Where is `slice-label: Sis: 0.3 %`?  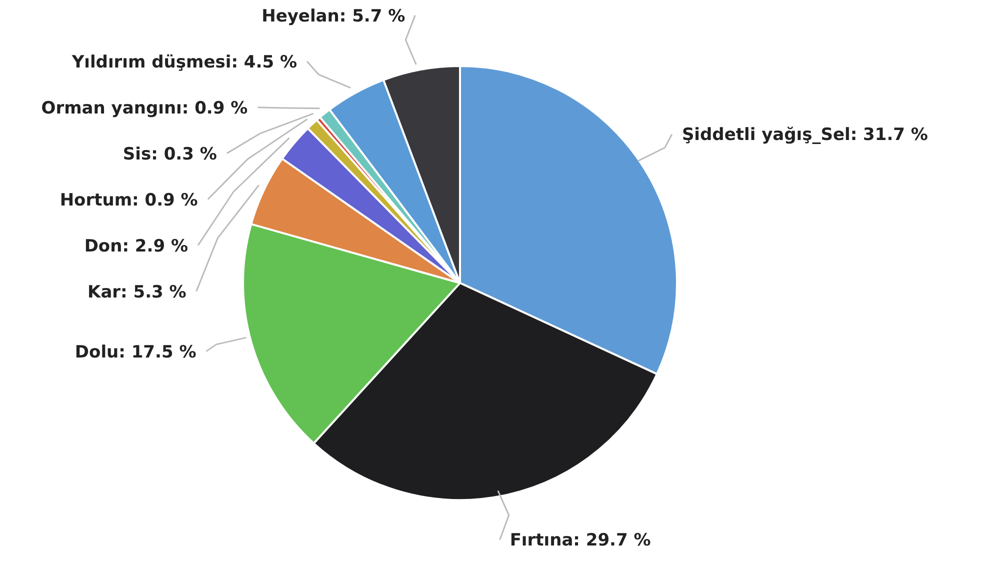 slice-label: Sis: 0.3 % is located at coordinates (169, 154).